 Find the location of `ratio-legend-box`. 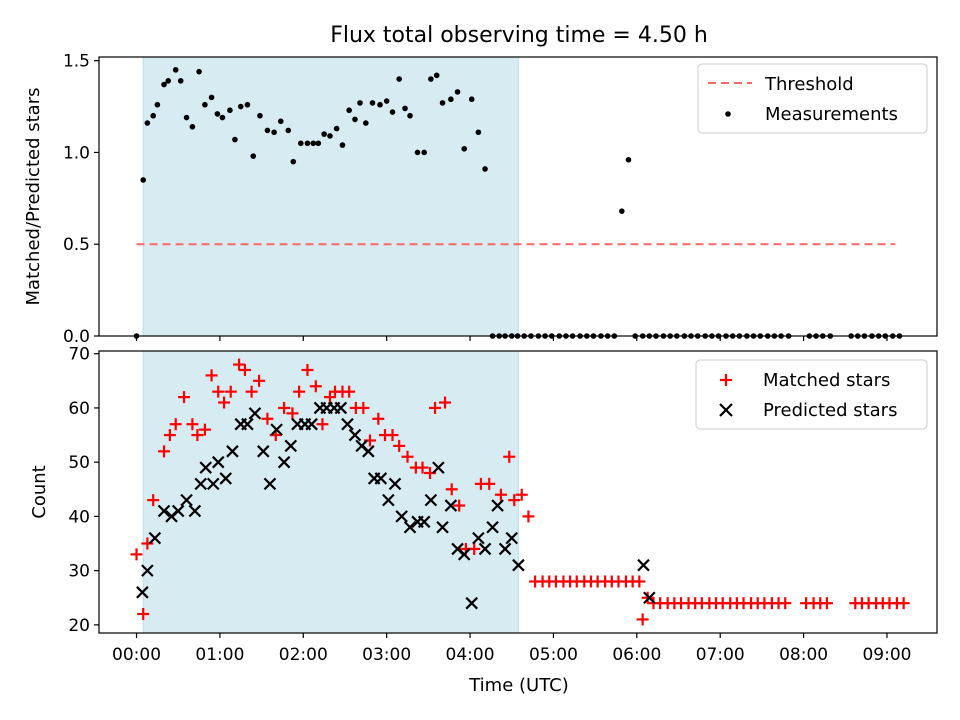

ratio-legend-box is located at coordinates (812, 98).